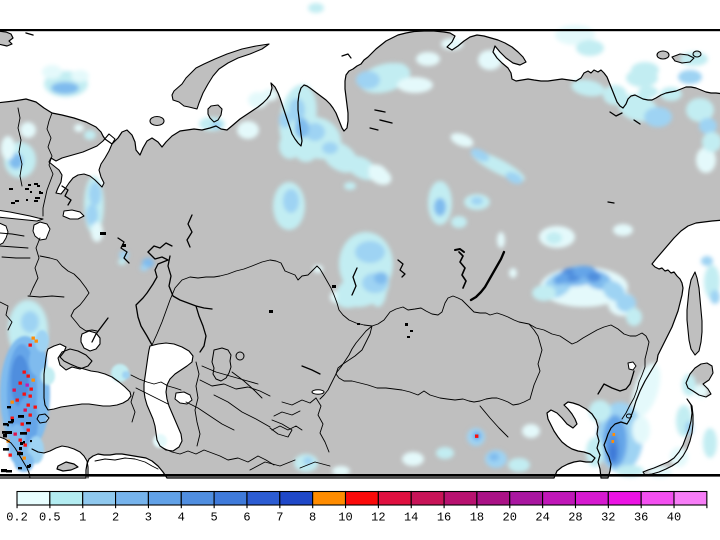  What do you see at coordinates (575, 518) in the screenshot?
I see `svg-text: 28` at bounding box center [575, 518].